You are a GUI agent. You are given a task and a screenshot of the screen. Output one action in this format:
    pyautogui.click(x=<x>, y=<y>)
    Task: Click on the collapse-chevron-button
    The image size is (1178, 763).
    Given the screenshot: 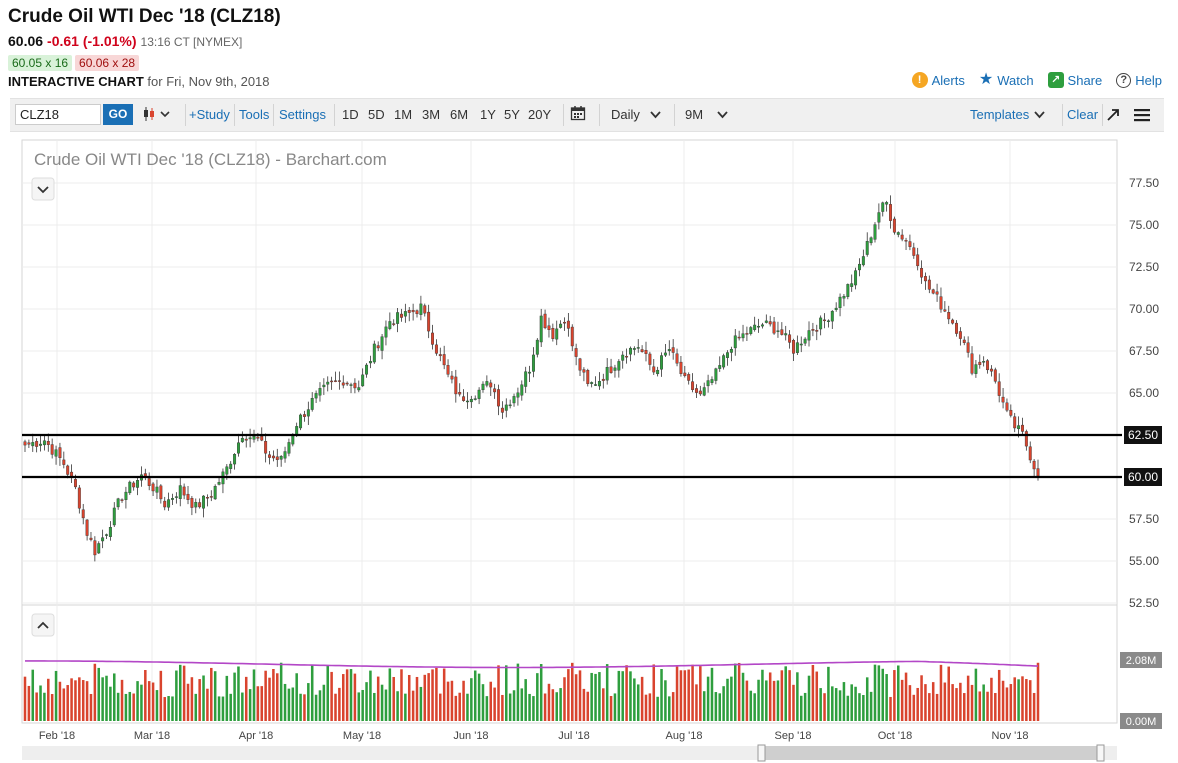 What is the action you would take?
    pyautogui.click(x=43, y=189)
    